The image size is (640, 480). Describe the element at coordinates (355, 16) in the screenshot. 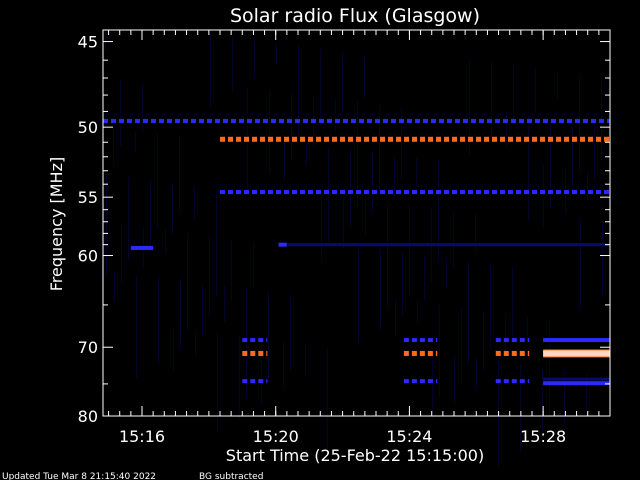

I see `chart-title: Solar radio Flux (Glasgow)` at that location.